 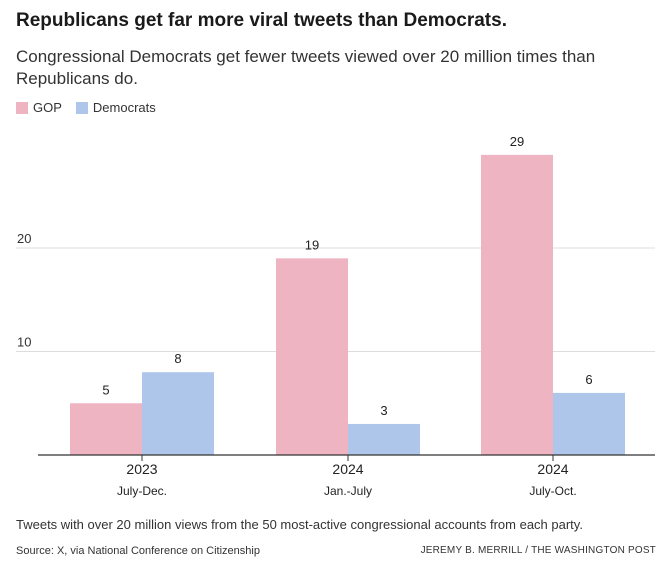 I want to click on legend-item-democrats: Democrats, so click(x=115, y=107).